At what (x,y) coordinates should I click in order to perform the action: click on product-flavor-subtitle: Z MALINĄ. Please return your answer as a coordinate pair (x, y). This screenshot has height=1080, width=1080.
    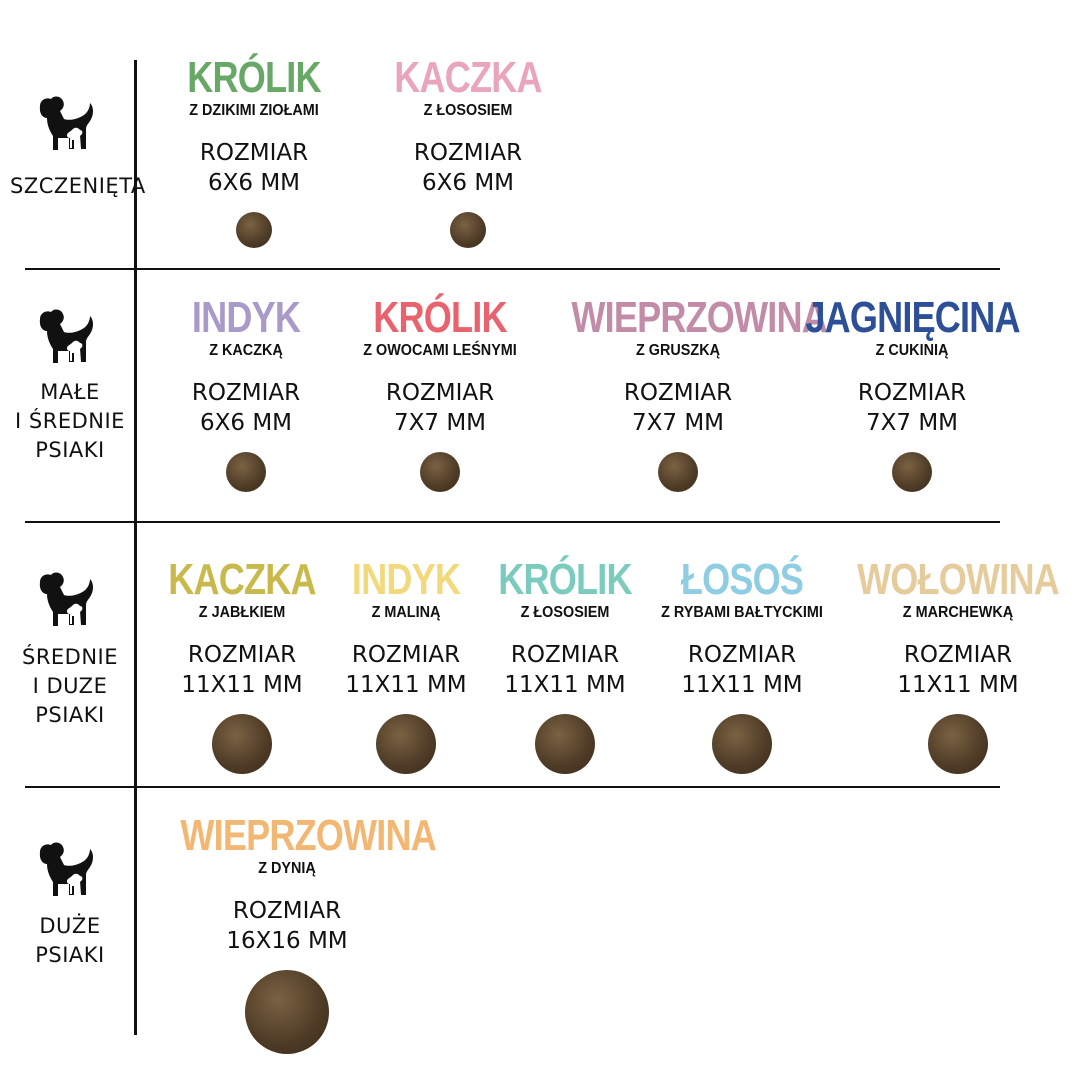
    Looking at the image, I should click on (406, 612).